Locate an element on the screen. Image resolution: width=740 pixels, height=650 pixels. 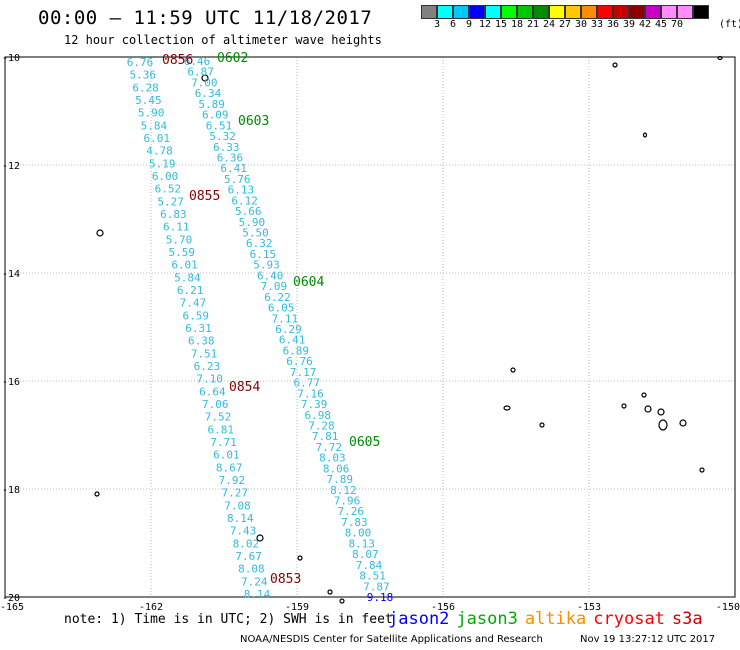
legend-label: 42 is located at coordinates (645, 24).